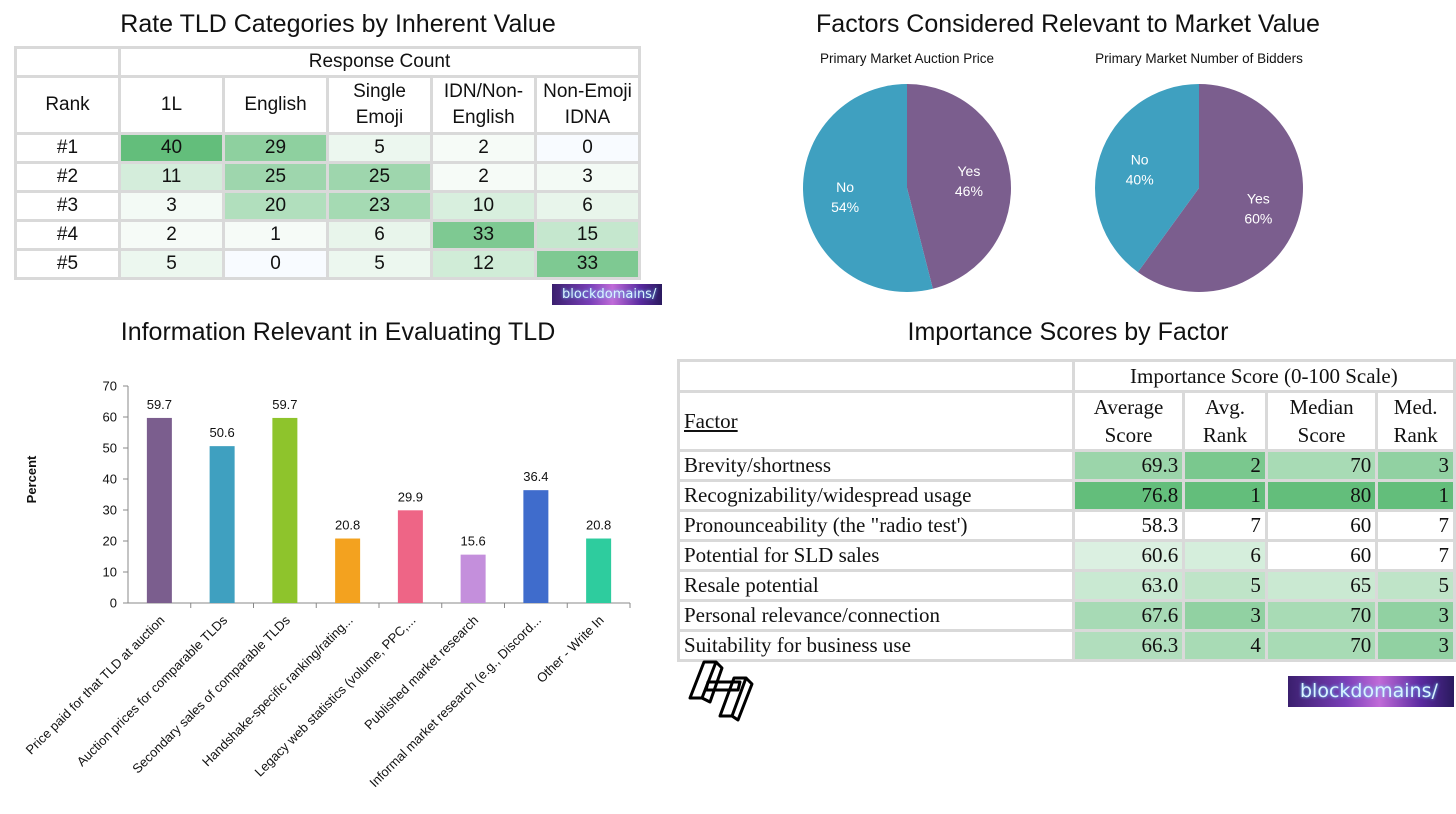 The width and height of the screenshot is (1456, 814). What do you see at coordinates (845, 207) in the screenshot?
I see `pie-slice-value: 54%` at bounding box center [845, 207].